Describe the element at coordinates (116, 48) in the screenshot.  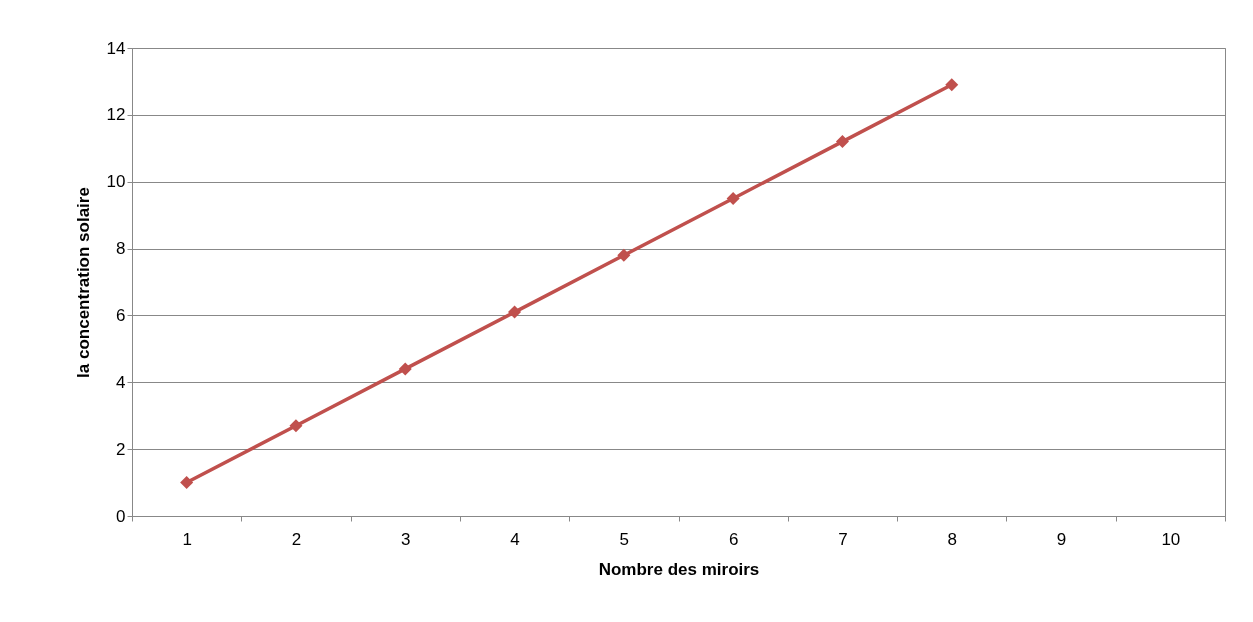
I see `y-tick-label: 14` at that location.